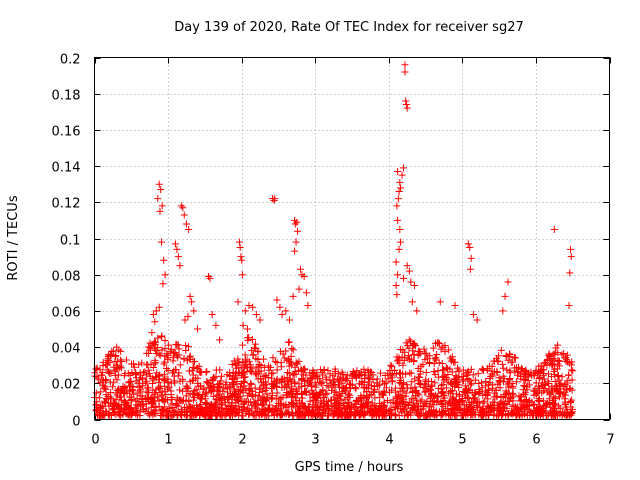  Describe the element at coordinates (536, 440) in the screenshot. I see `x-tick-label: 6` at that location.